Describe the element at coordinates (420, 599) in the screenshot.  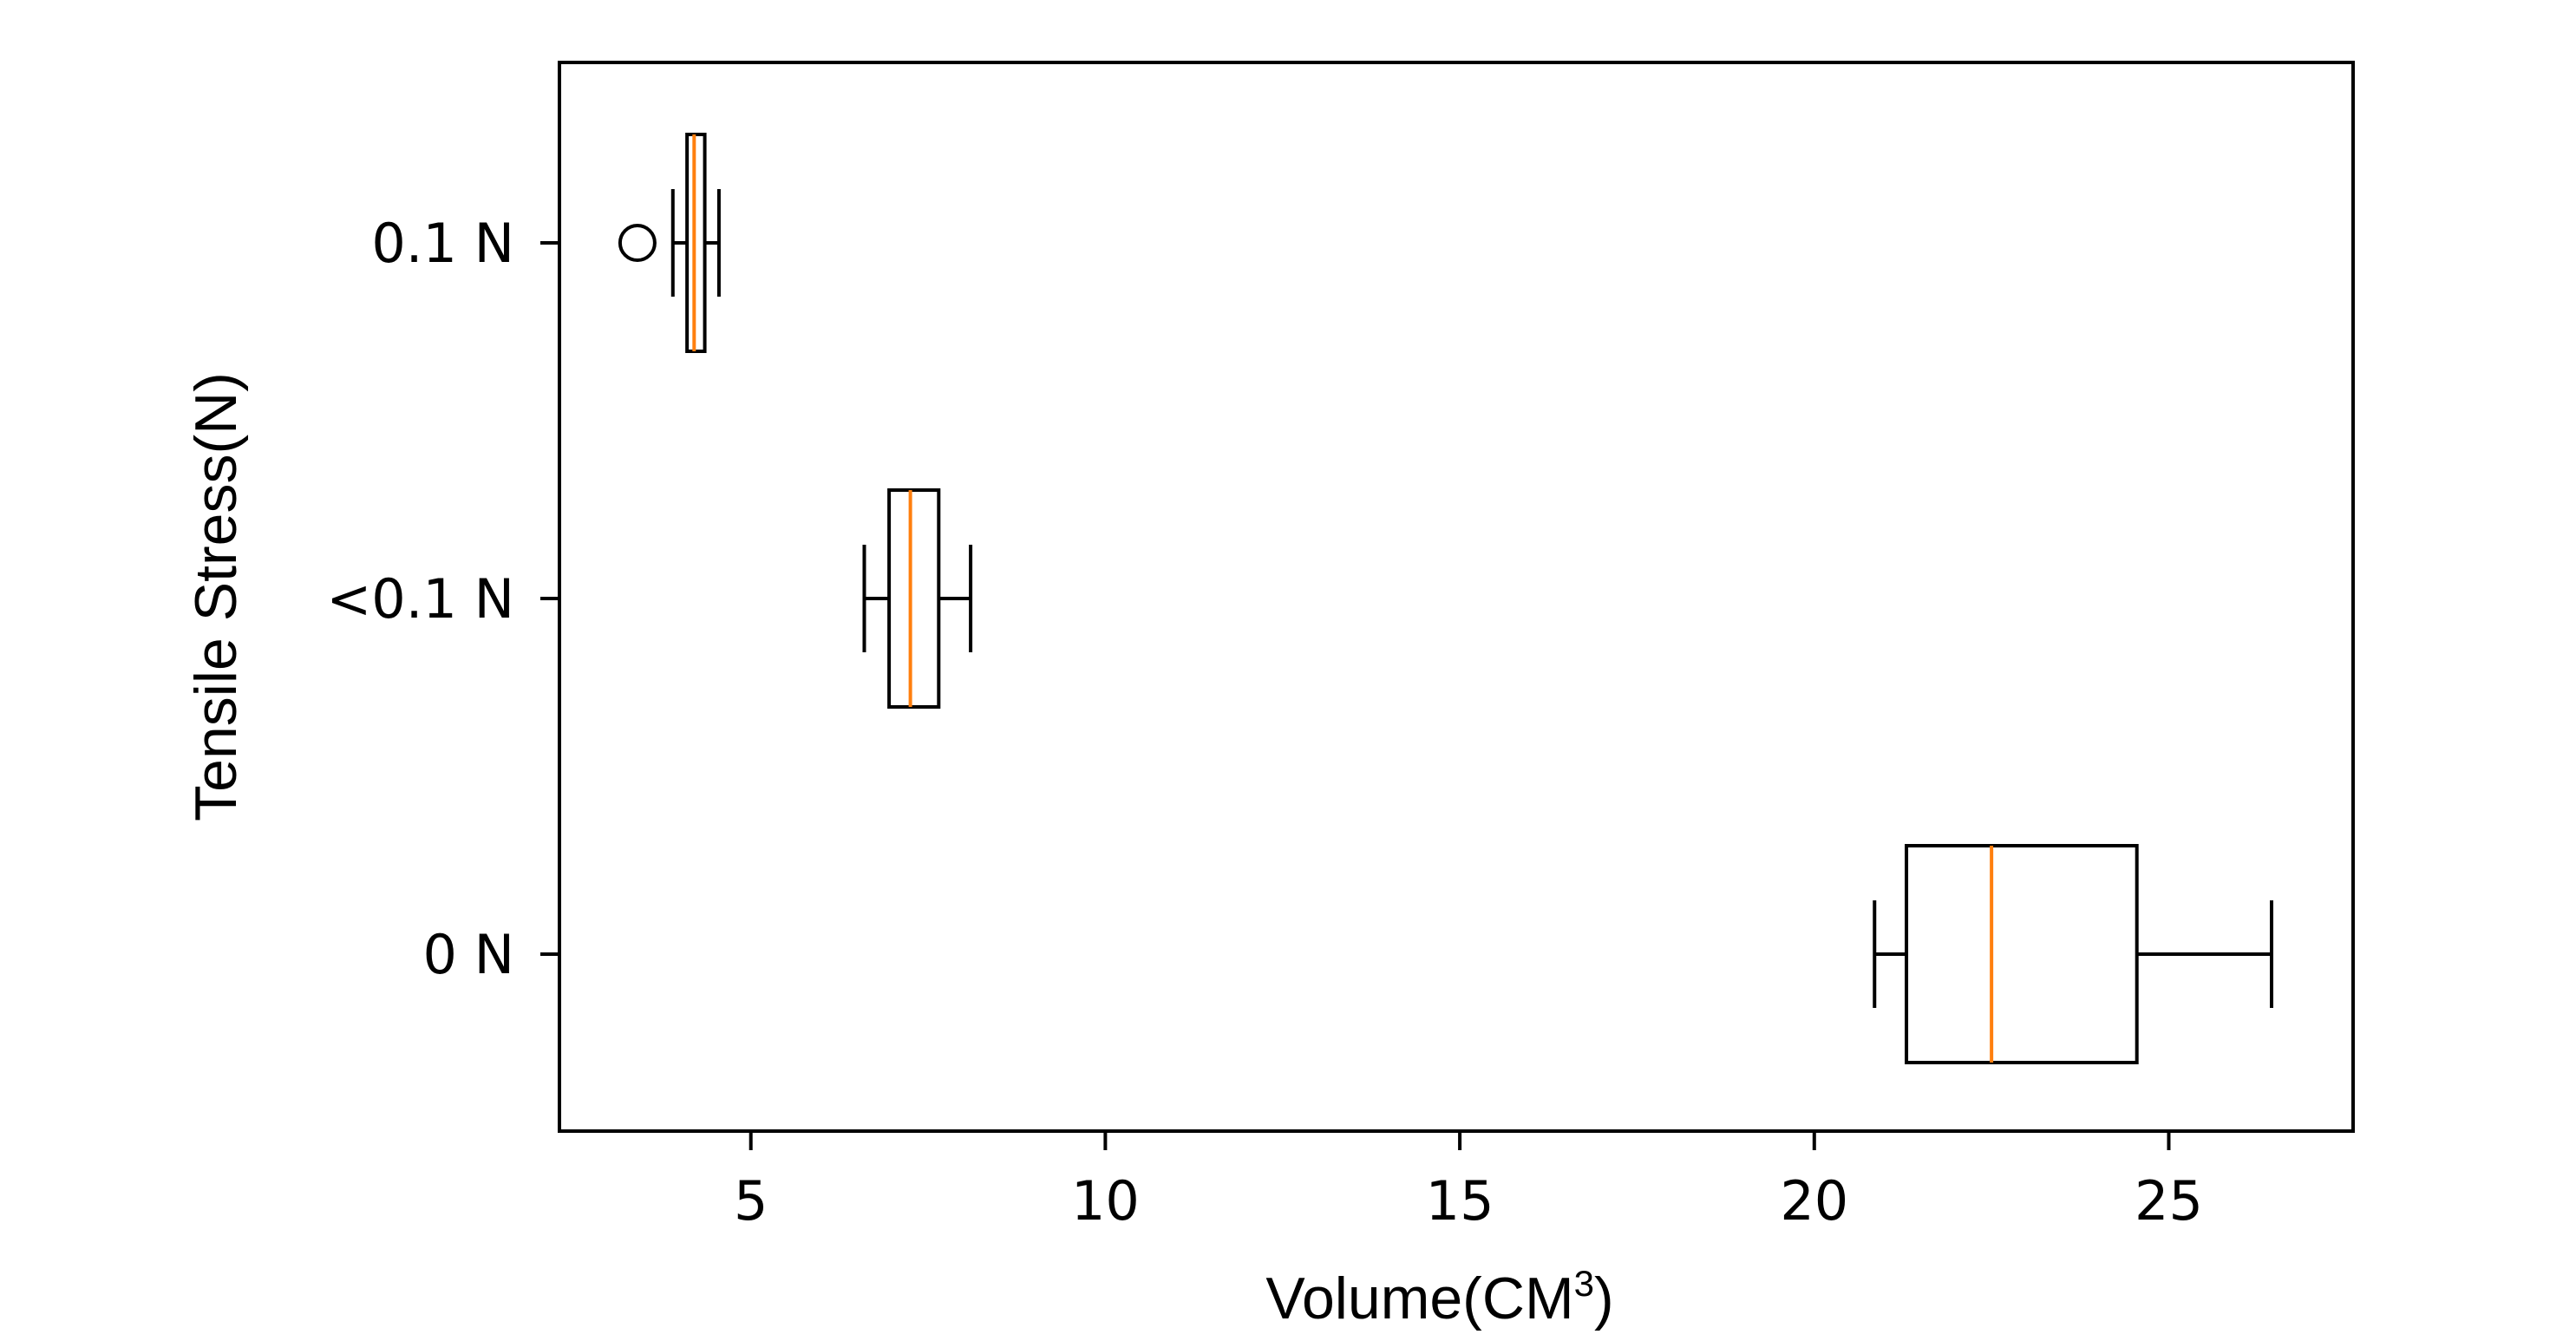
I see `y-tick-label-2: <0.1 N` at that location.